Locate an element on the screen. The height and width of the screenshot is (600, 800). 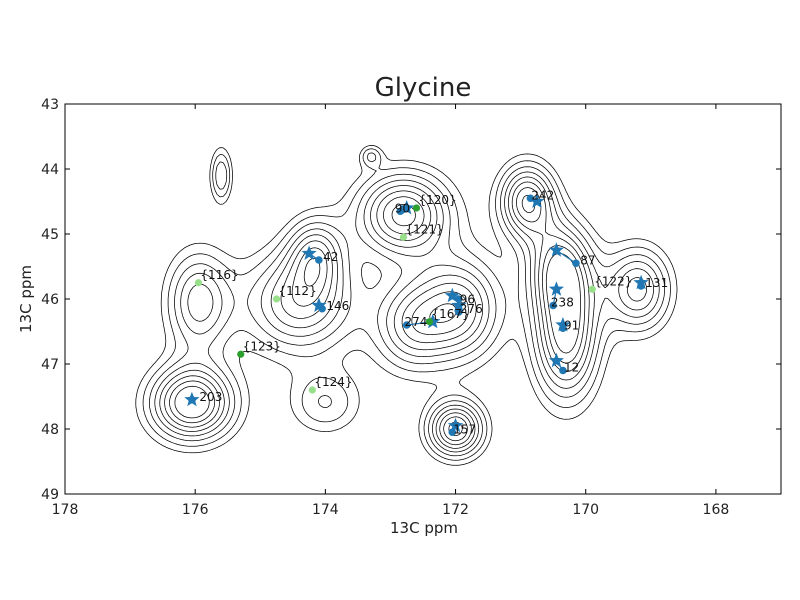
y-tick-label: 48 is located at coordinates (50, 430).